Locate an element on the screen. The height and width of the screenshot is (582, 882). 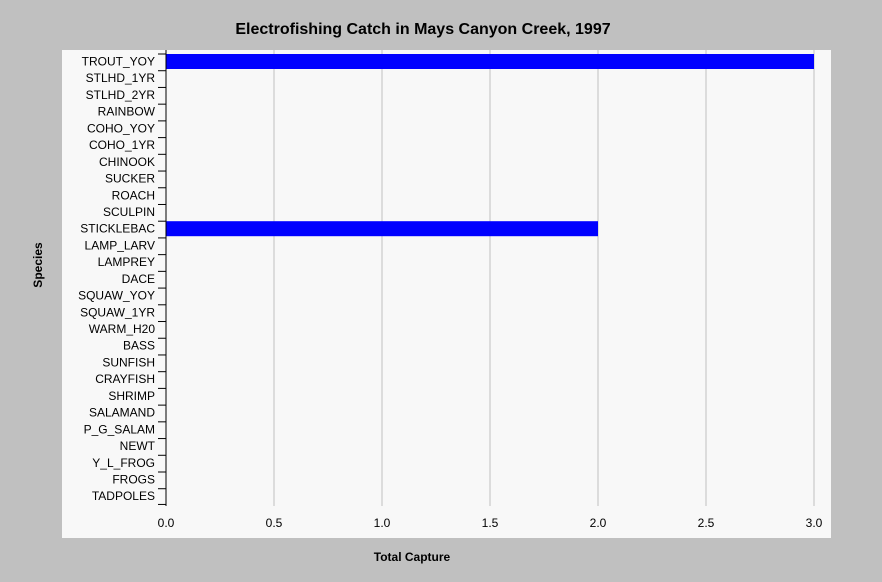
y-tick-label: SUCKER is located at coordinates (130, 179).